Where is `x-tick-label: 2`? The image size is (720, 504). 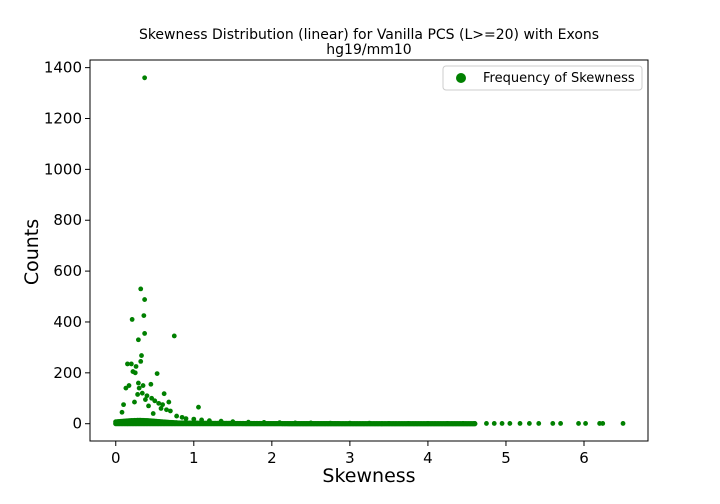 x-tick-label: 2 is located at coordinates (272, 458).